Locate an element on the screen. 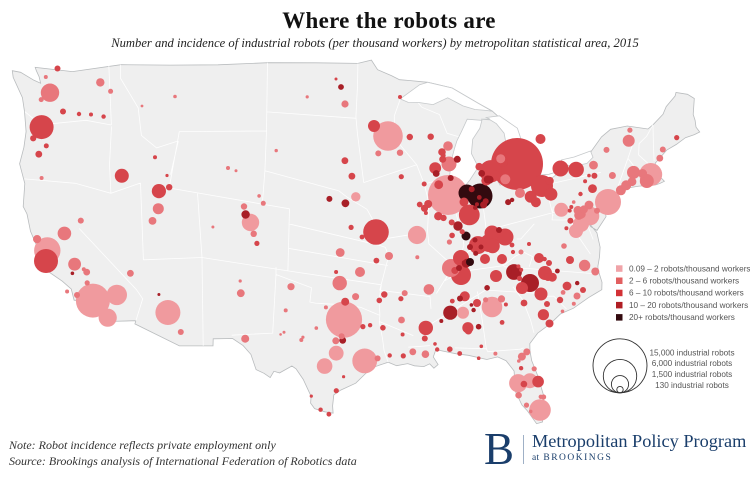  svg-text: 20+ robots/thousand workers is located at coordinates (682, 317).